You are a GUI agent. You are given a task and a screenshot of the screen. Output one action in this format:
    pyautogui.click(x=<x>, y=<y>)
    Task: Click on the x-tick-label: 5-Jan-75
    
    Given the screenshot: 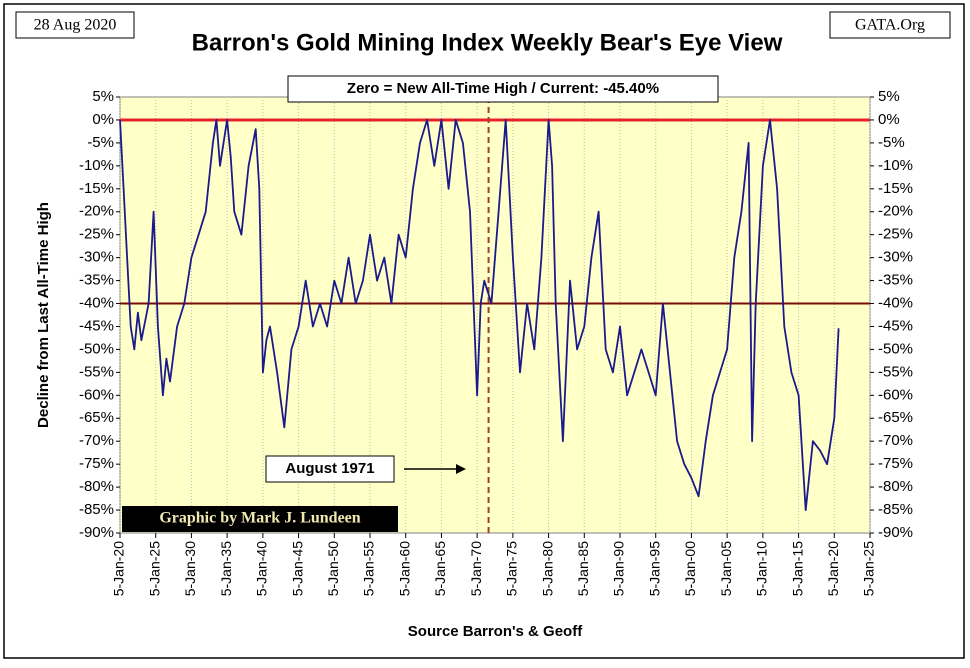 What is the action you would take?
    pyautogui.click(x=512, y=568)
    